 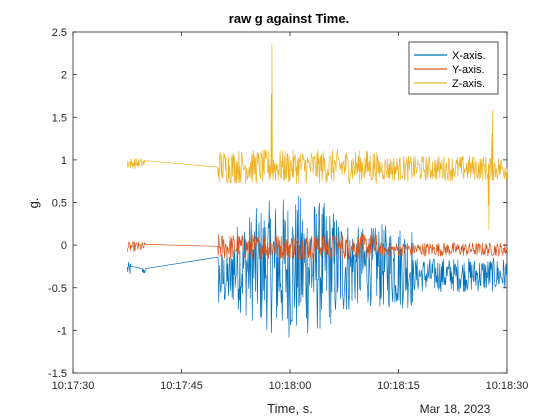 What do you see at coordinates (317, 246) in the screenshot?
I see `series-line-yaxis` at bounding box center [317, 246].